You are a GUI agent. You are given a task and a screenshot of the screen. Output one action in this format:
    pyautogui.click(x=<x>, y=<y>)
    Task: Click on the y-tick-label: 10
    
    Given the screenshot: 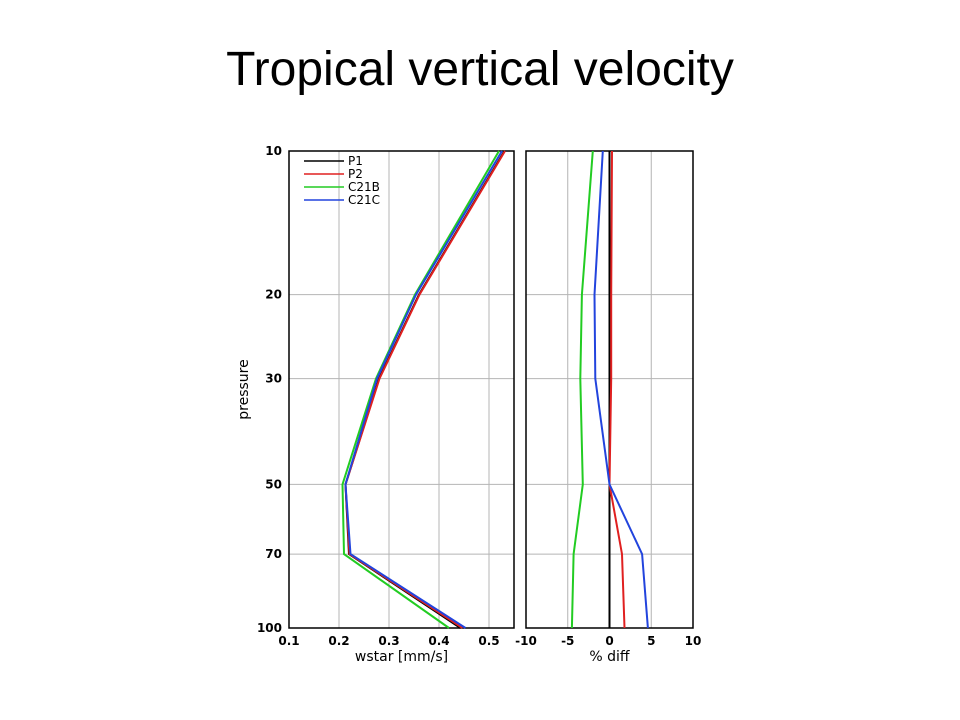 What is the action you would take?
    pyautogui.click(x=273, y=151)
    